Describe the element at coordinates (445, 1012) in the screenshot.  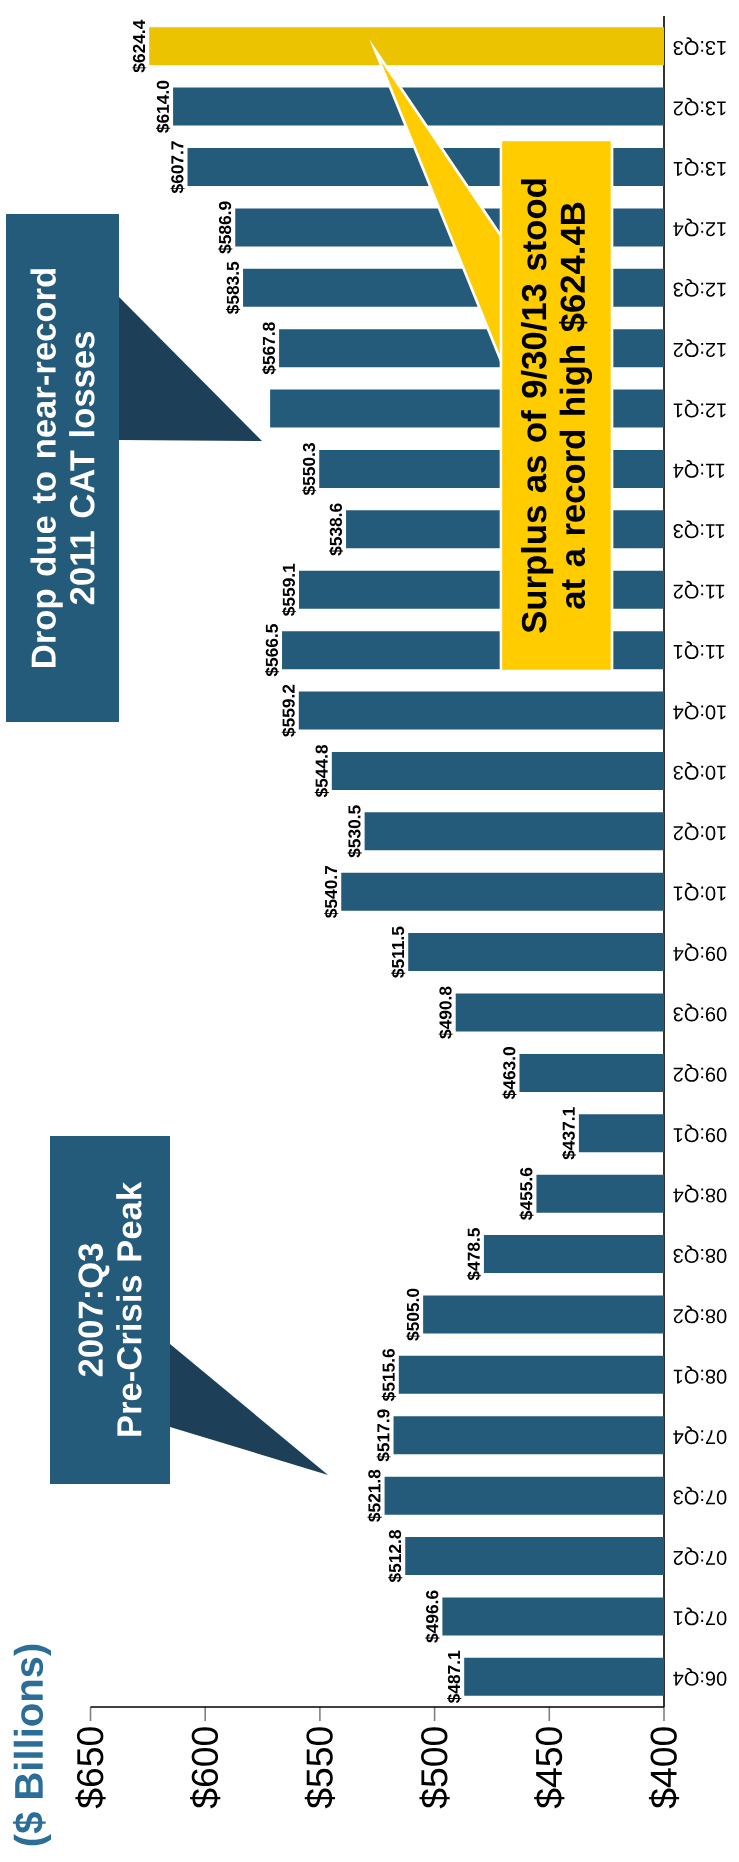
I see `data-label: $490.8` at that location.